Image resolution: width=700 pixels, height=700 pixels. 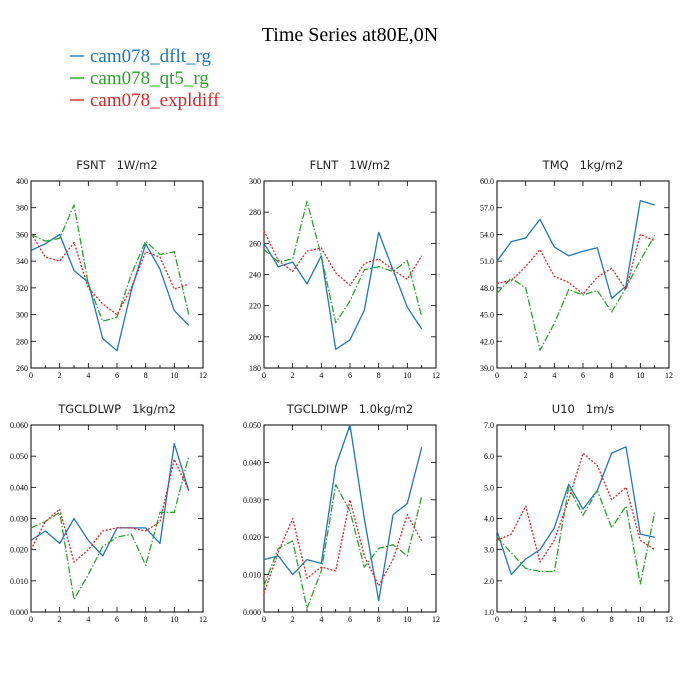 I want to click on x-tick-label-flnt: 0, so click(x=264, y=375).